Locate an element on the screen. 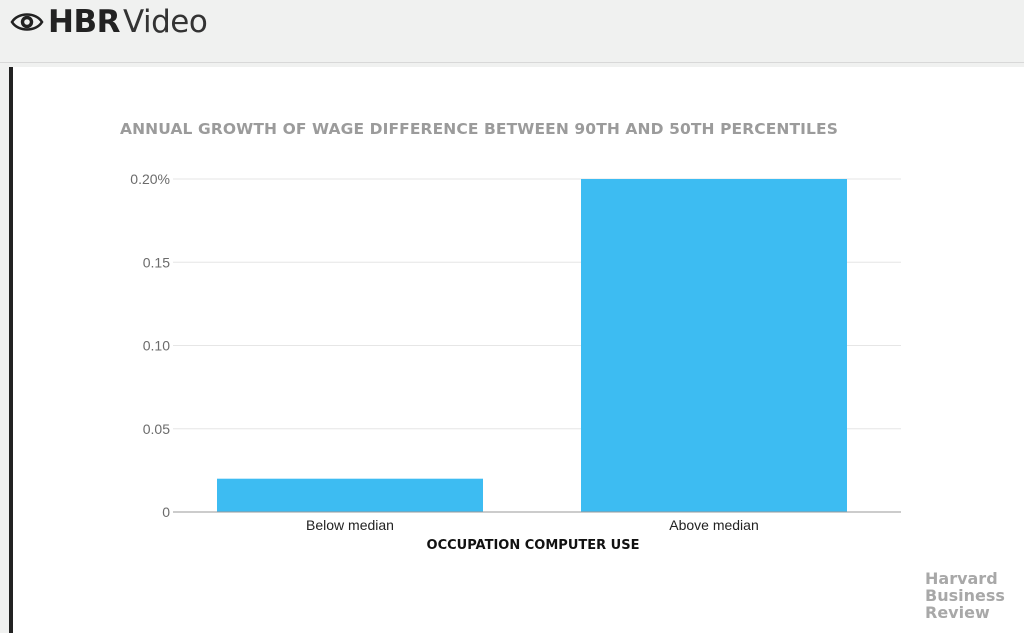 The height and width of the screenshot is (633, 1024). y-tick-label: 0.05 is located at coordinates (156, 429).